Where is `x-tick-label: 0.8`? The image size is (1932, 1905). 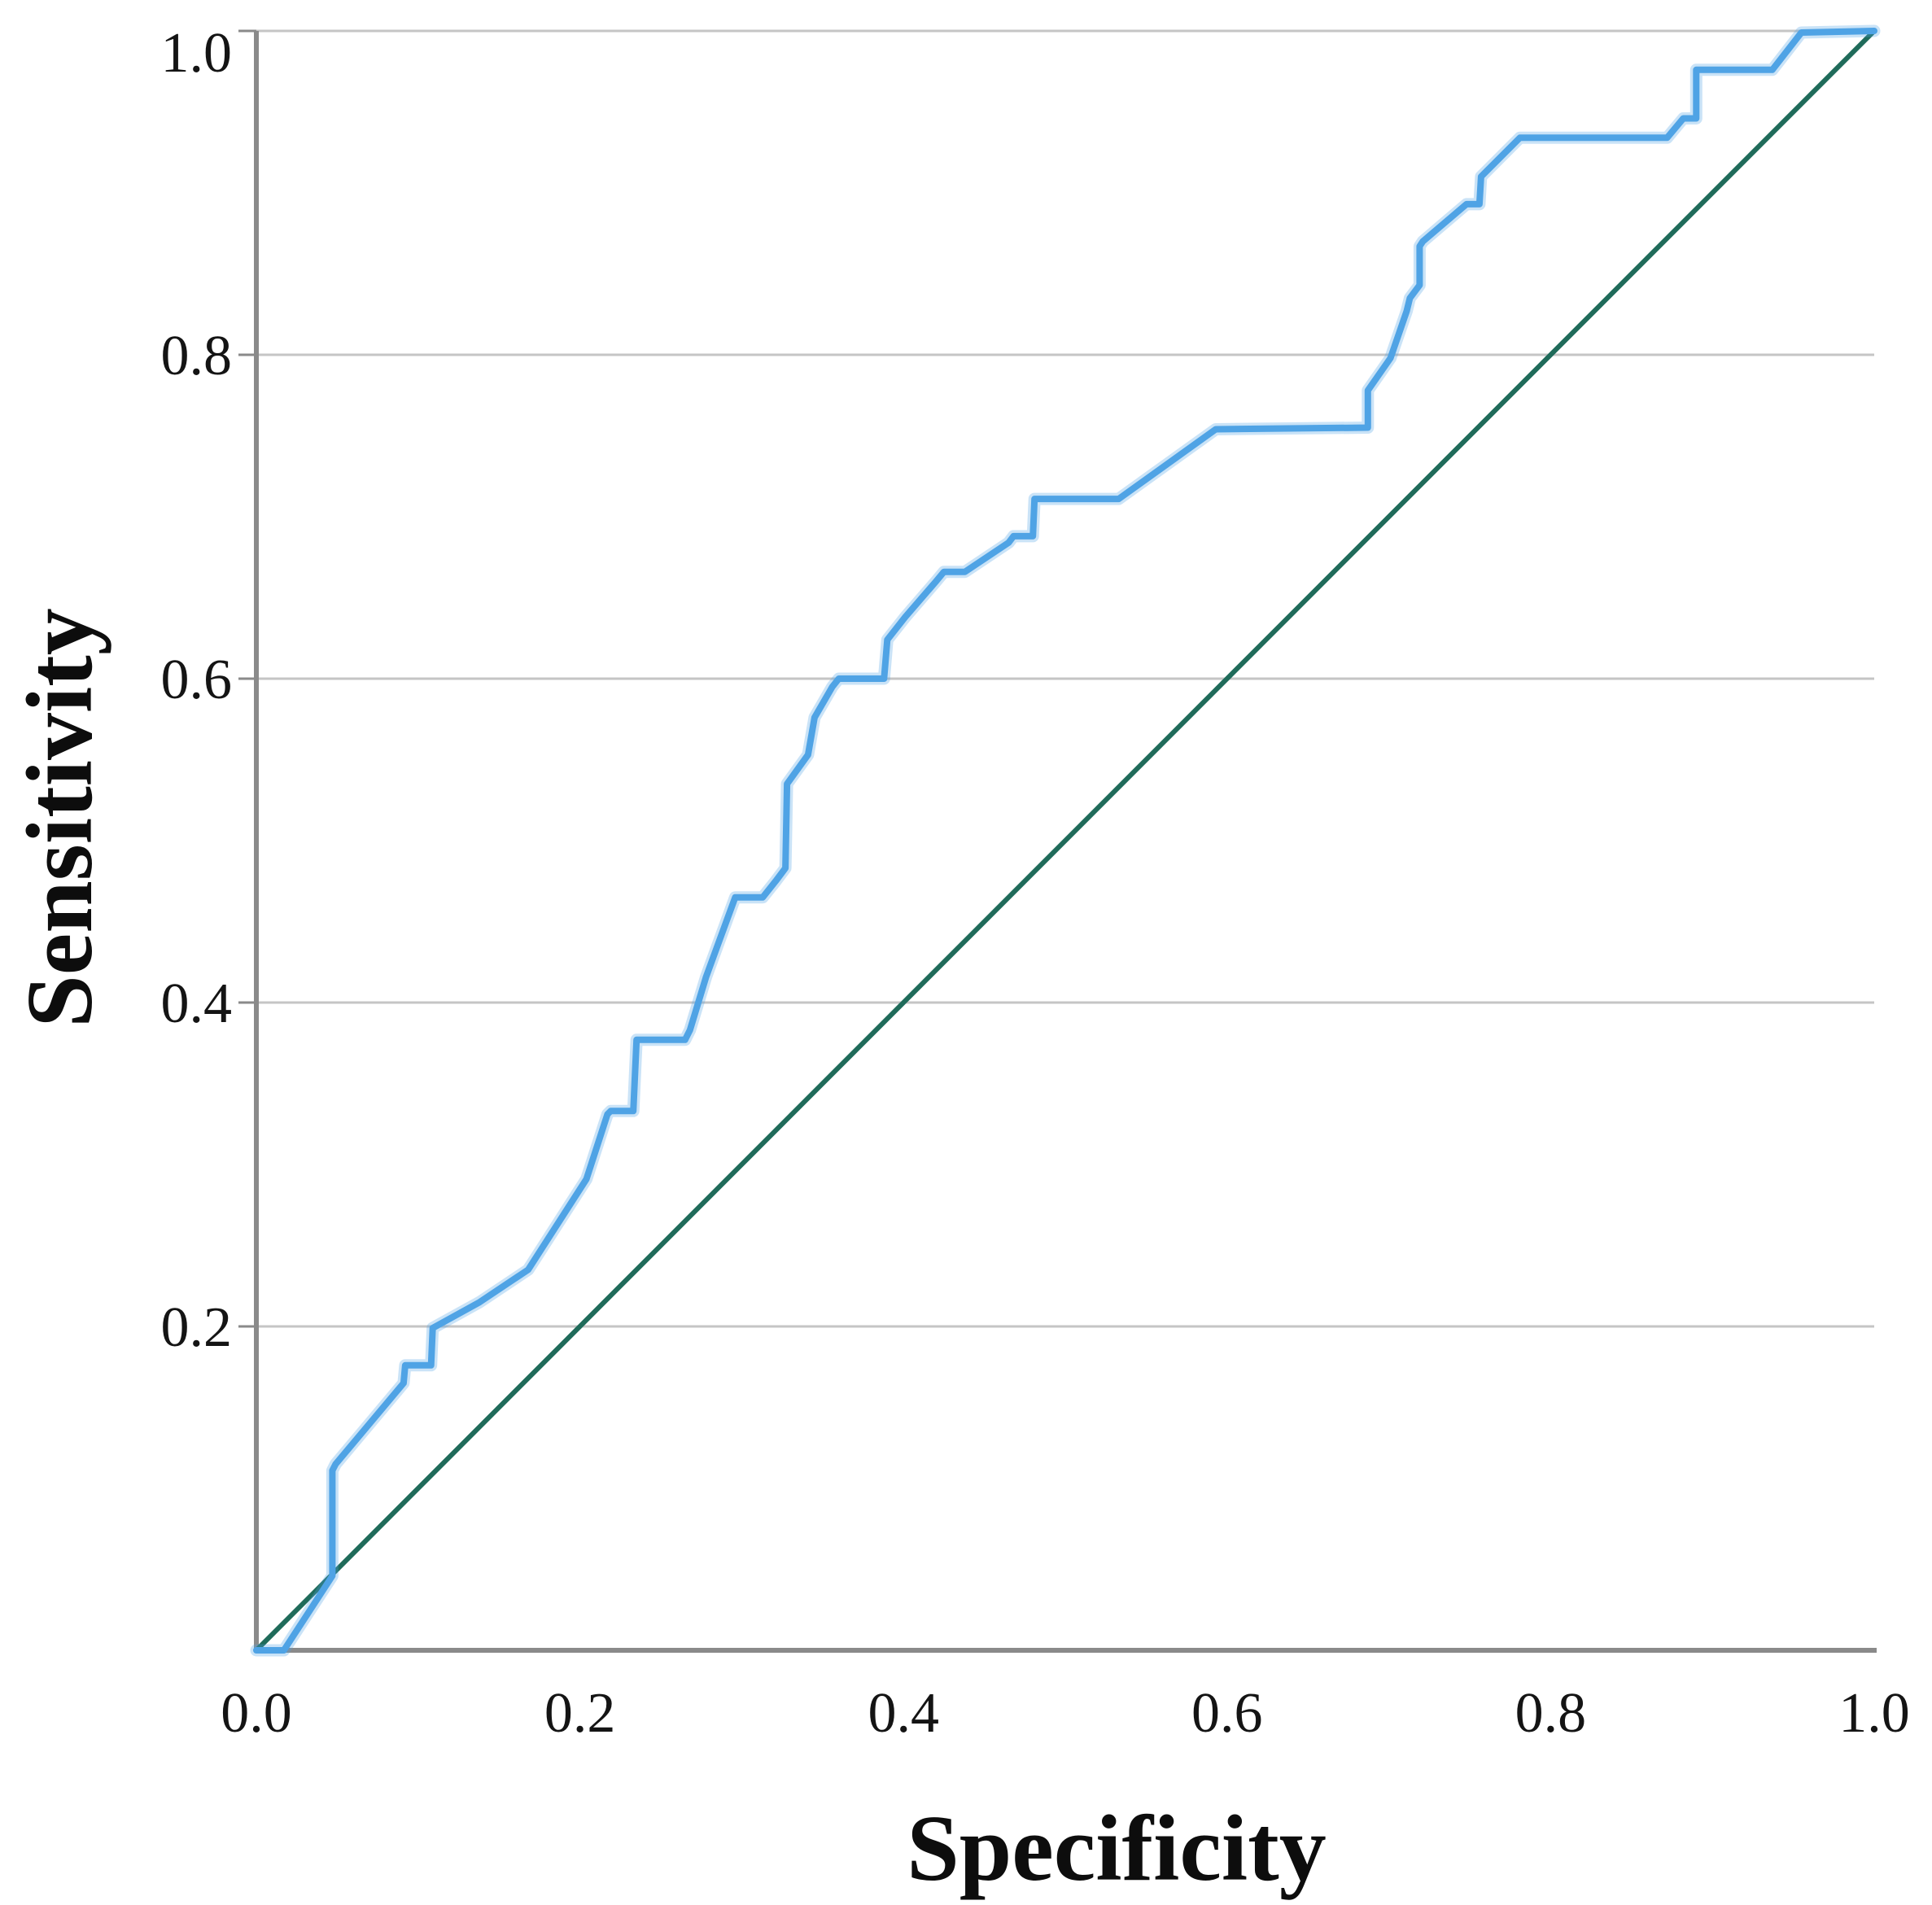 x-tick-label: 0.8 is located at coordinates (1551, 1714).